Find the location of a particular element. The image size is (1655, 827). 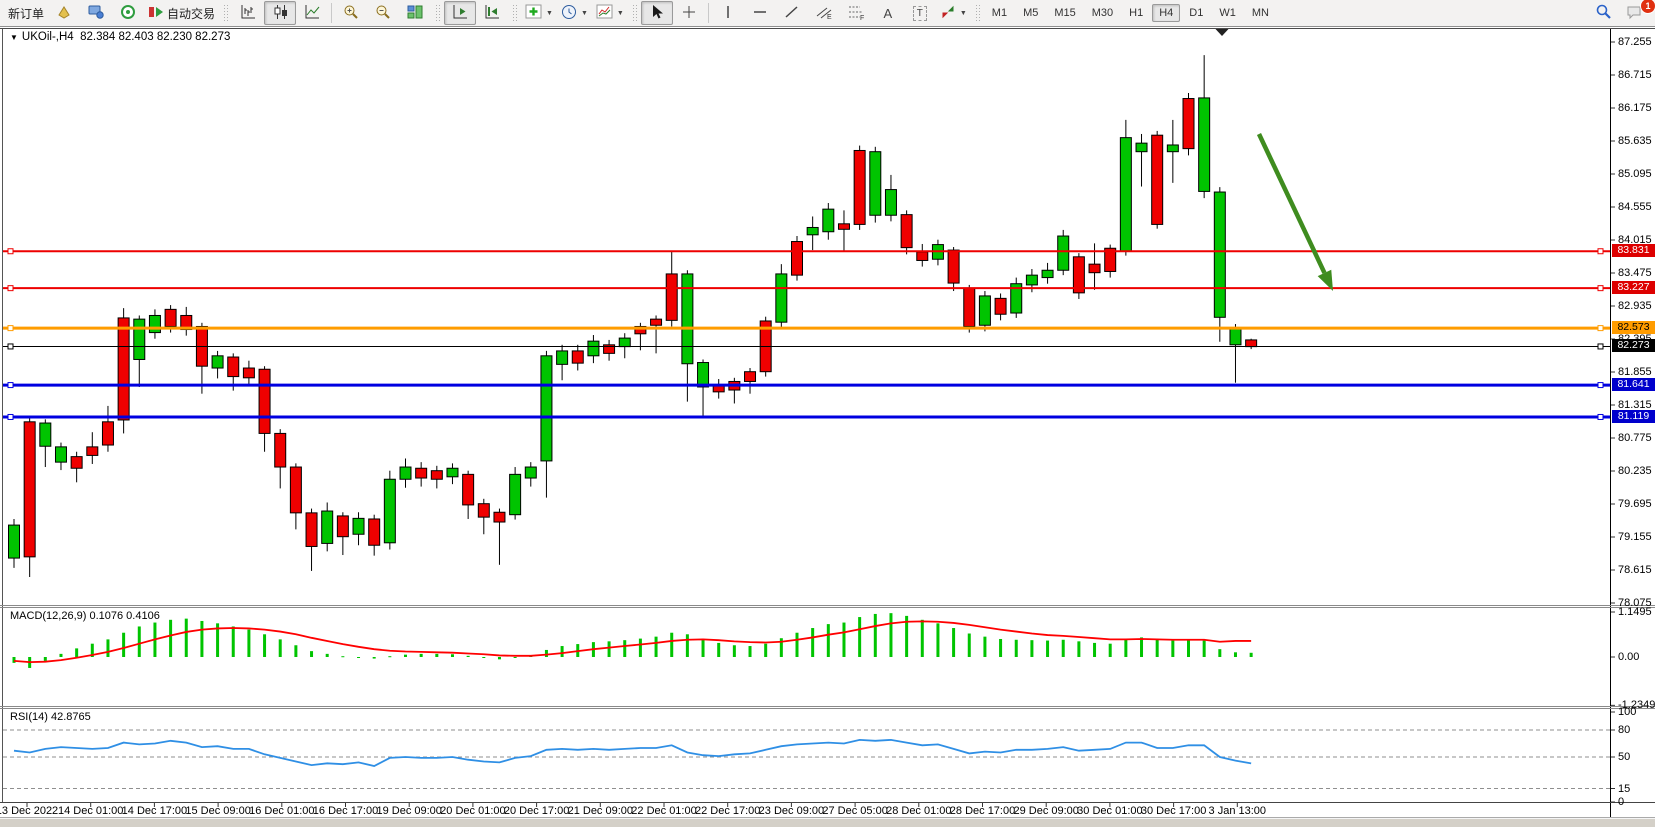

horizontal-line-button is located at coordinates (760, 13).